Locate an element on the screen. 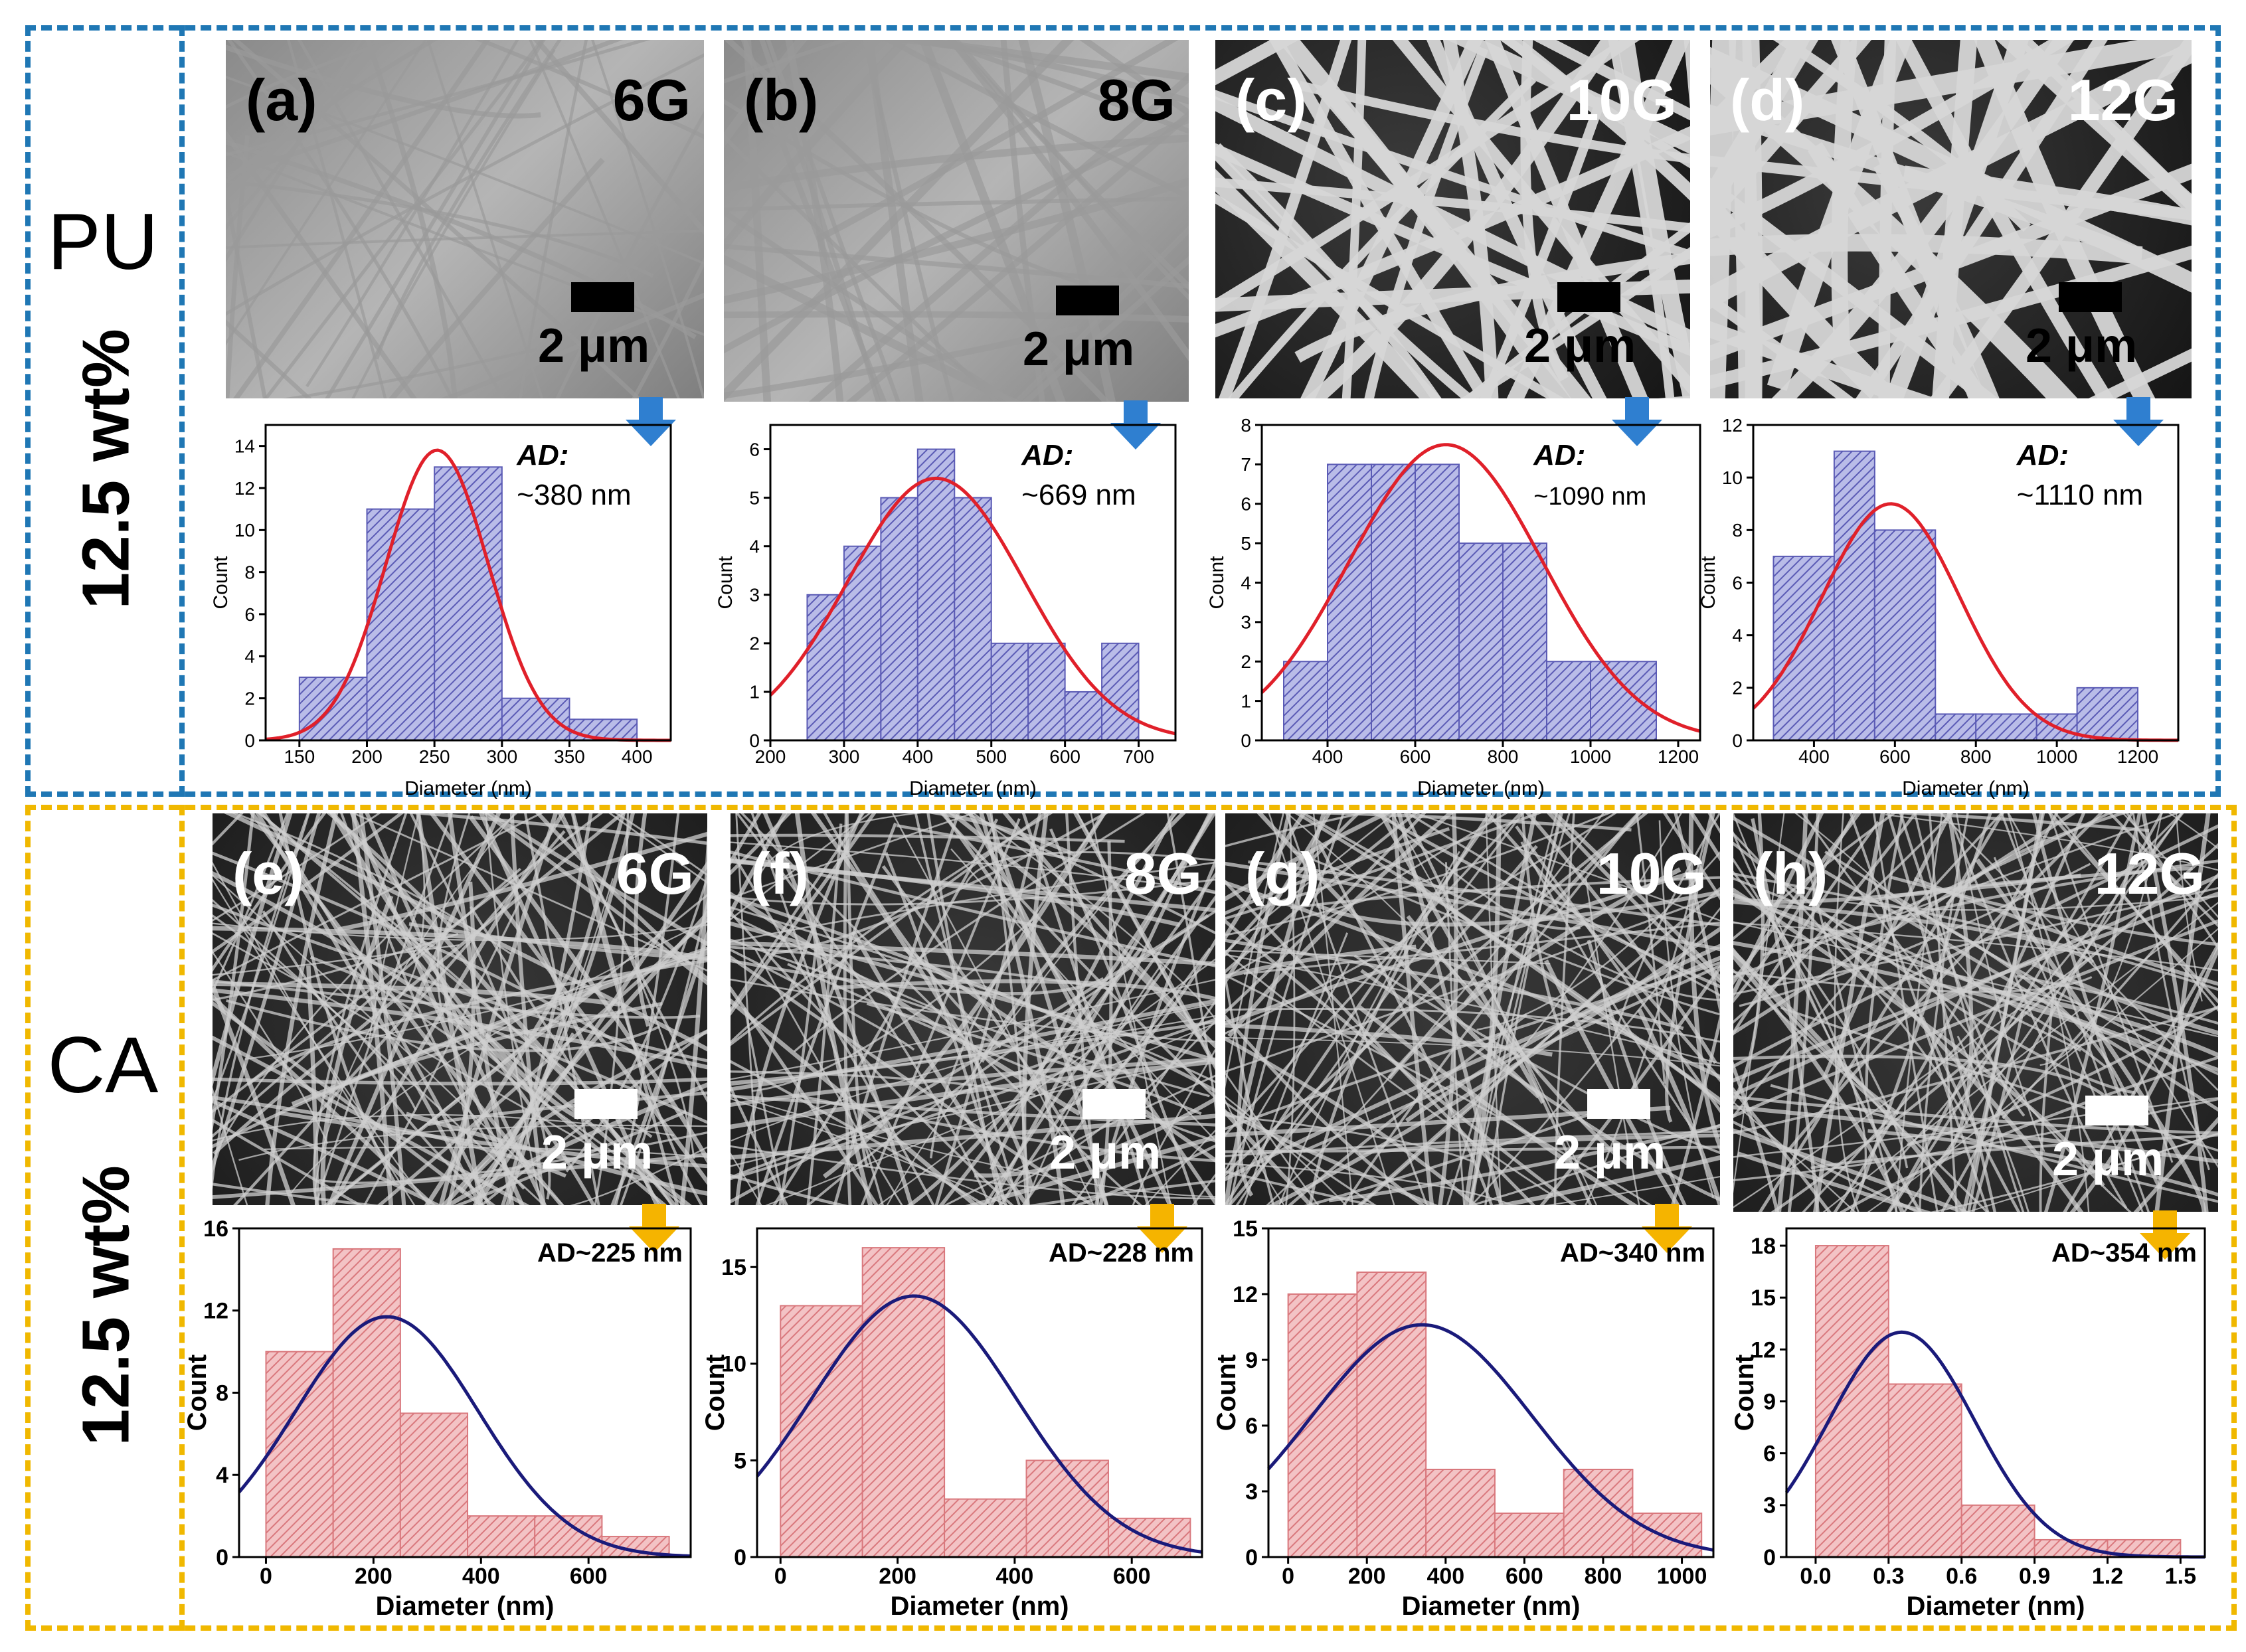 The height and width of the screenshot is (1652, 2246). pu-divider is located at coordinates (182, 411).